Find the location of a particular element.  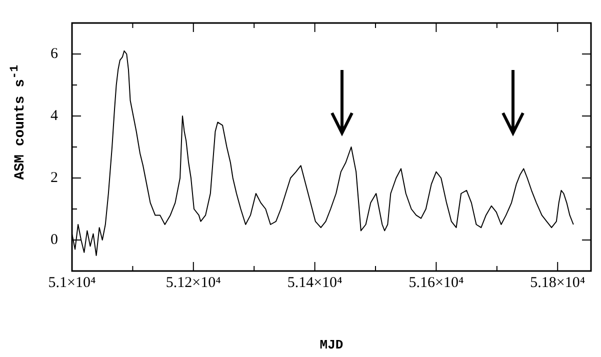

x-tick-label: 5.14×10⁴ is located at coordinates (314, 282).